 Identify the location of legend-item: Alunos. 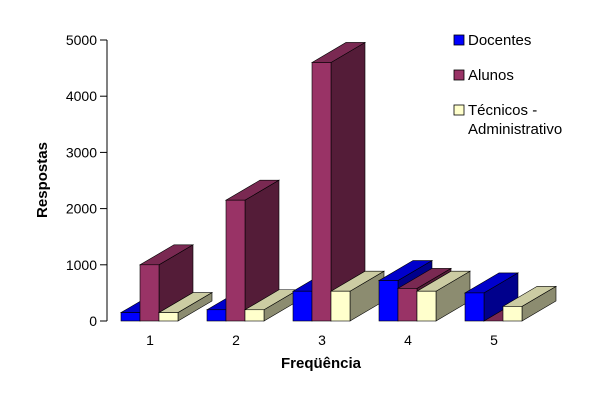
(483, 75).